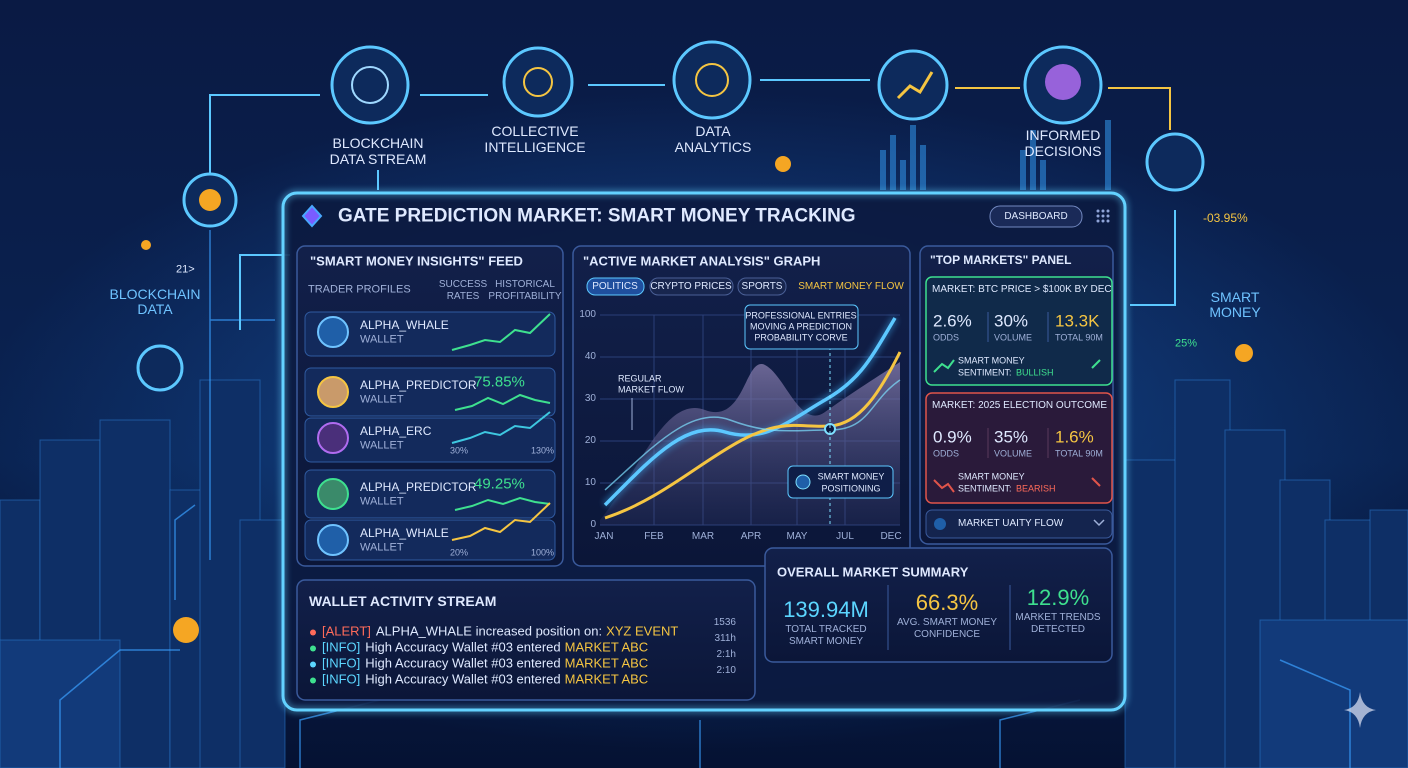 This screenshot has width=1408, height=768. I want to click on side-change: -03.95%, so click(1225, 218).